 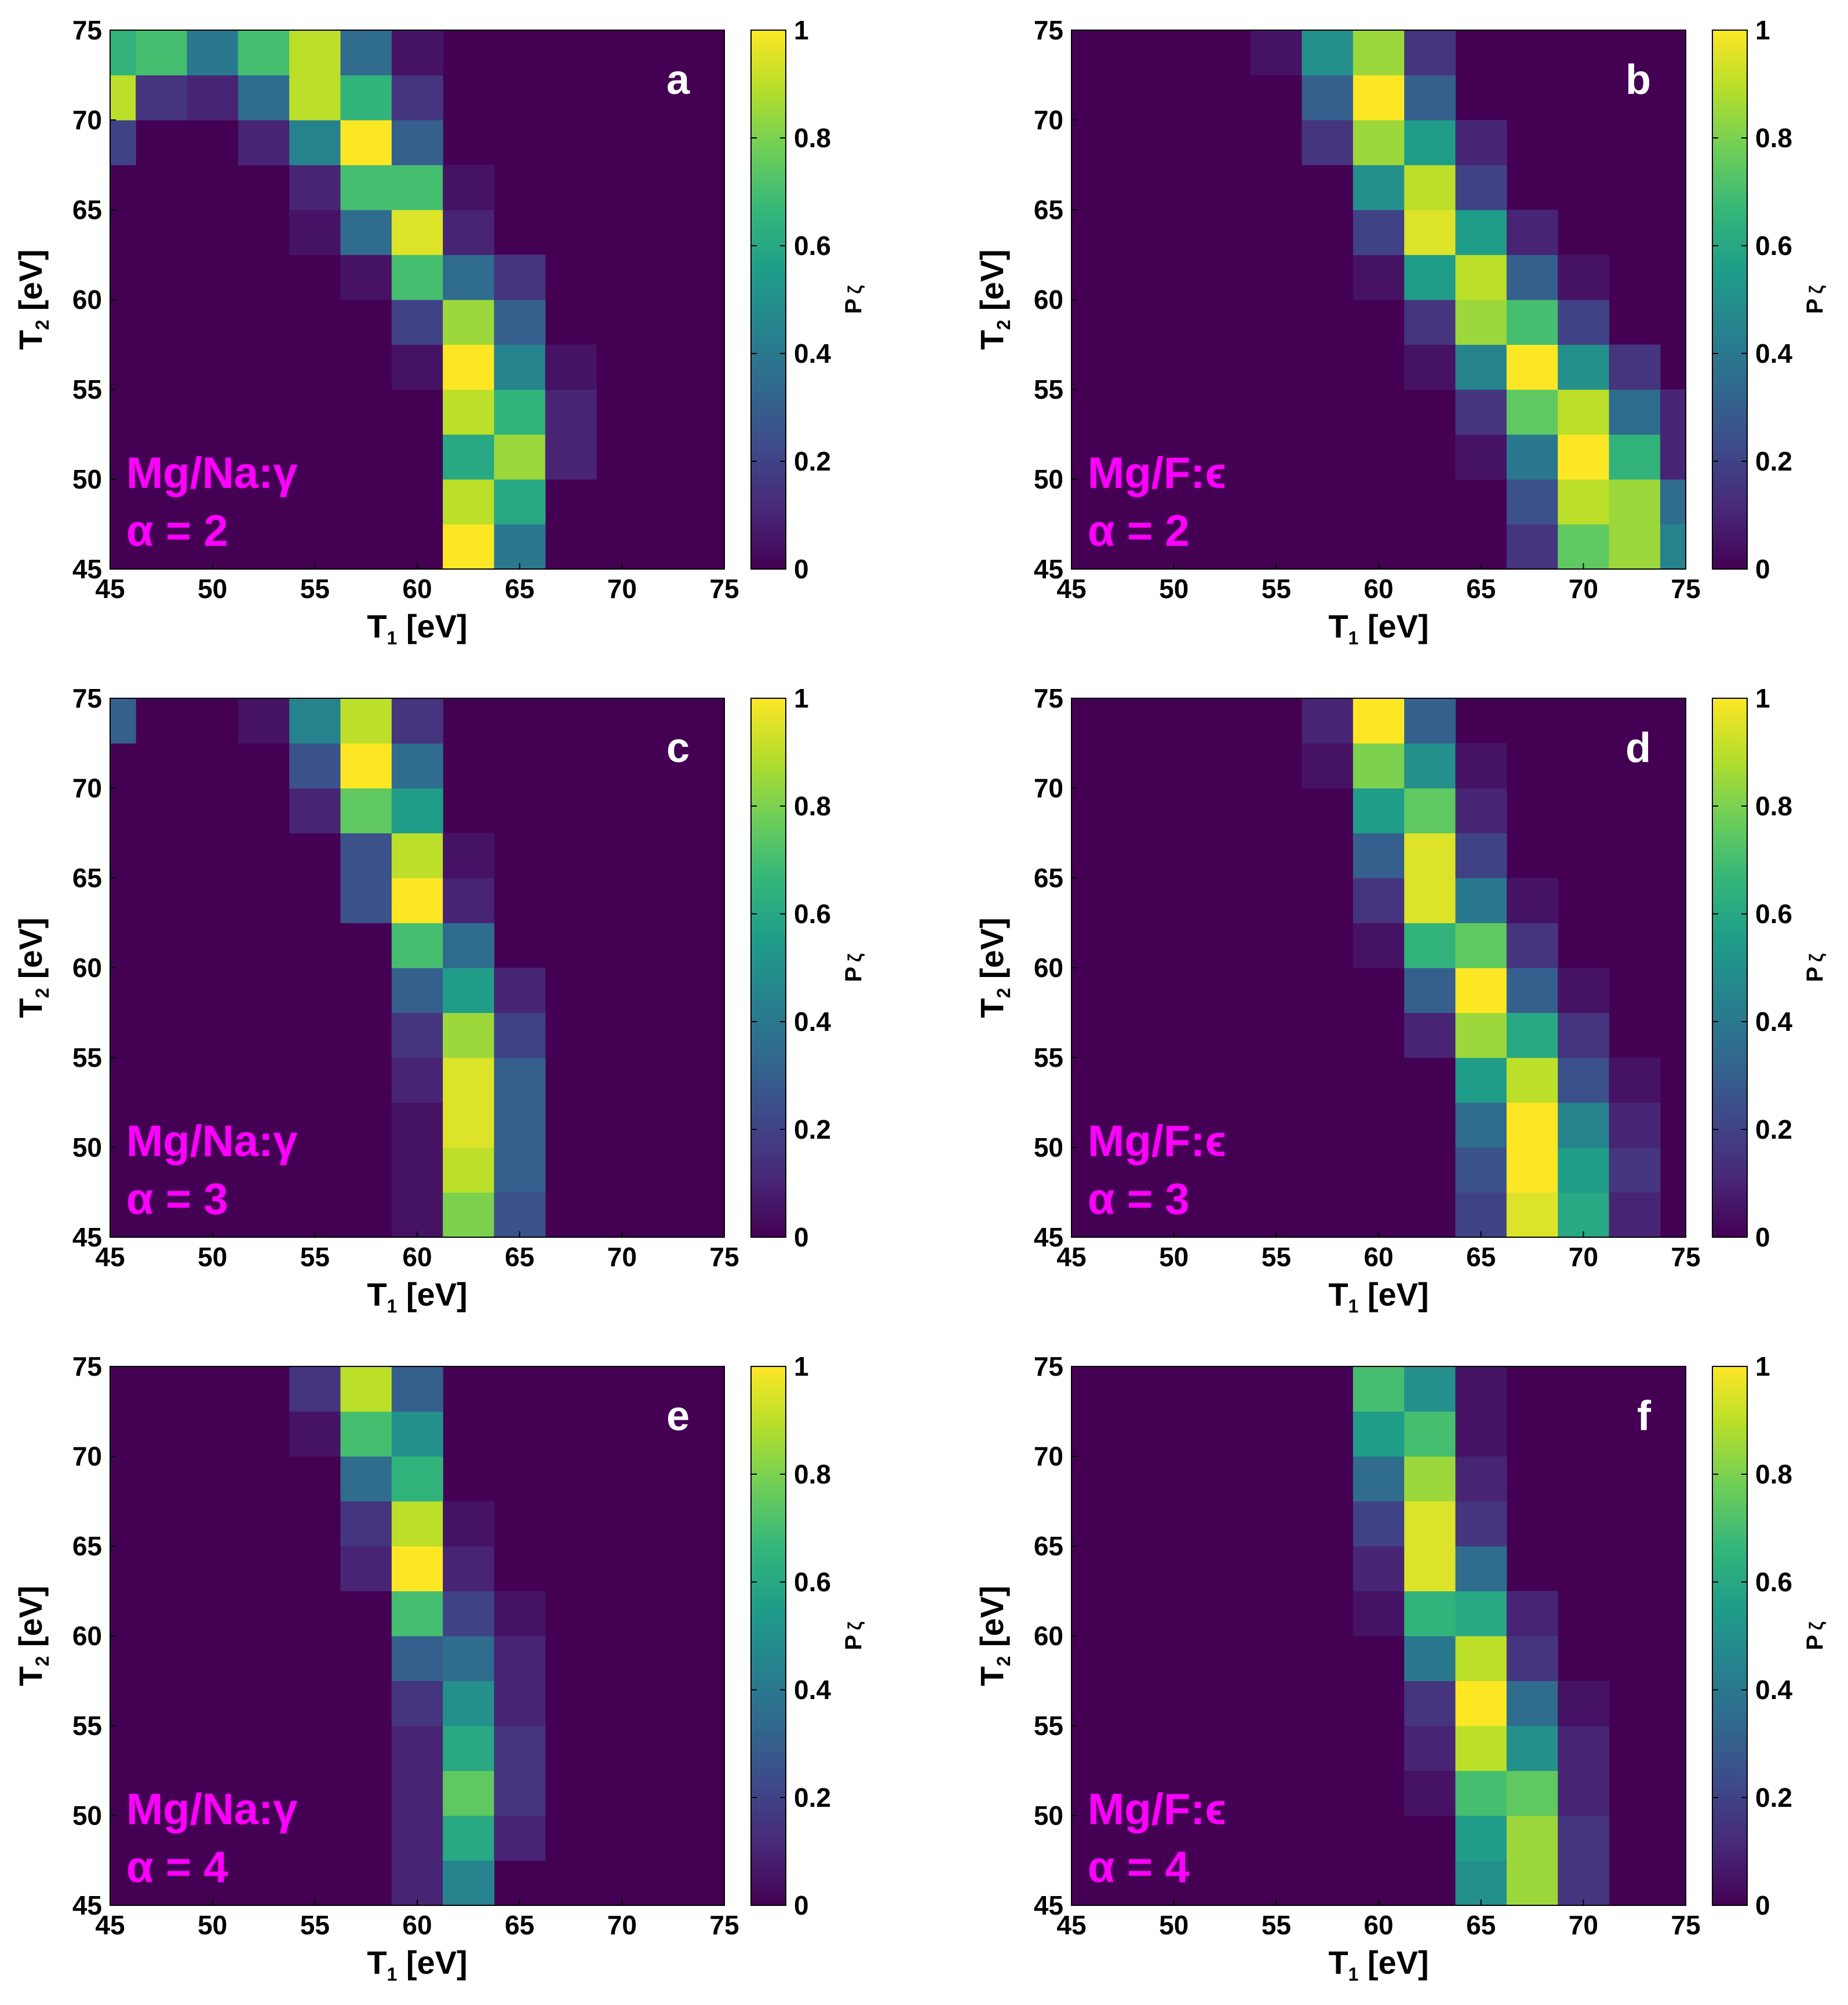 What do you see at coordinates (853, 299) in the screenshot?
I see `colorbar-title: Pζ` at bounding box center [853, 299].